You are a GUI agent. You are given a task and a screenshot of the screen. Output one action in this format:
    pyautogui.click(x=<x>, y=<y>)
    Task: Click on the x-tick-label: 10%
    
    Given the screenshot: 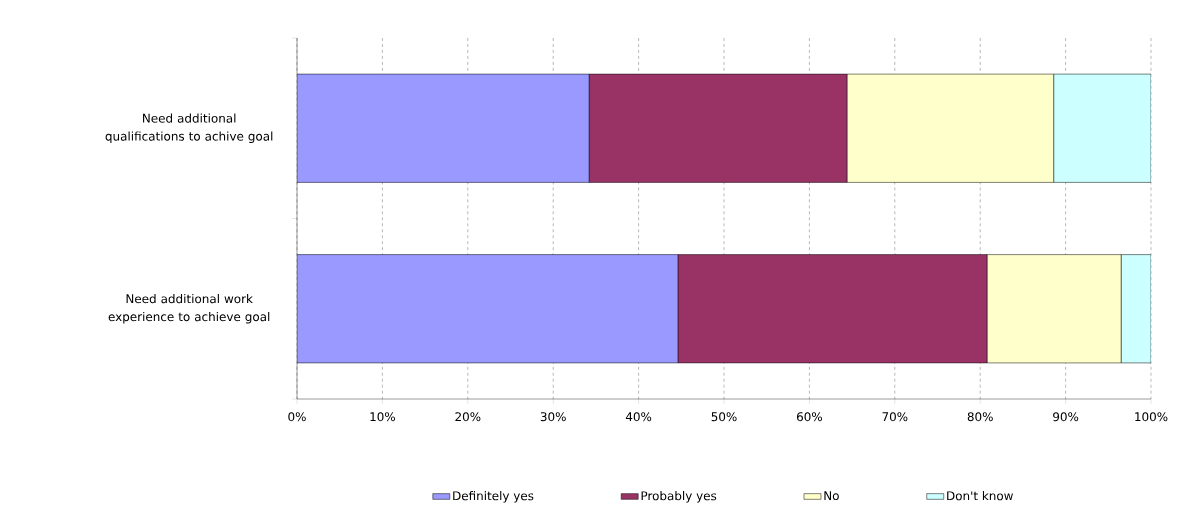 What is the action you would take?
    pyautogui.click(x=383, y=417)
    